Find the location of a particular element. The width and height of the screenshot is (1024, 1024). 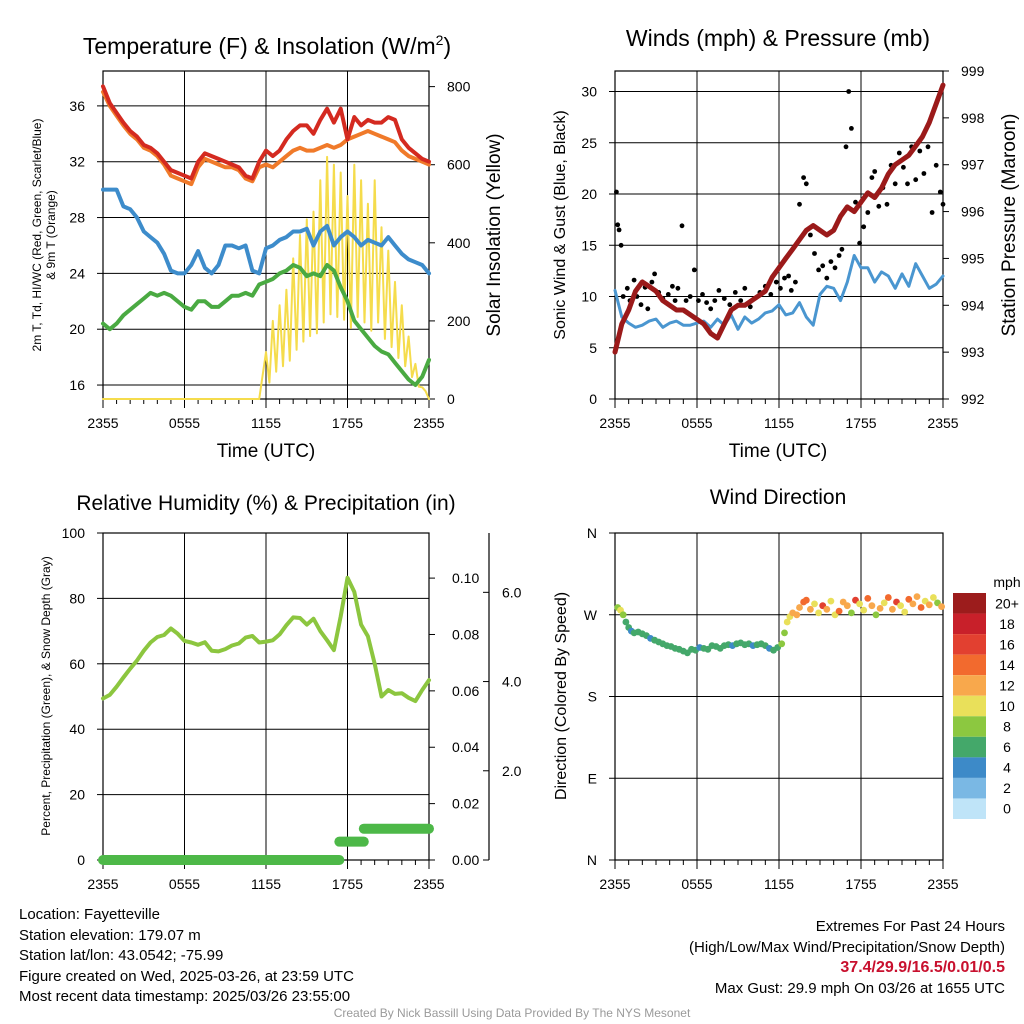

temperature-y-tick-label: 32 is located at coordinates (77, 162).